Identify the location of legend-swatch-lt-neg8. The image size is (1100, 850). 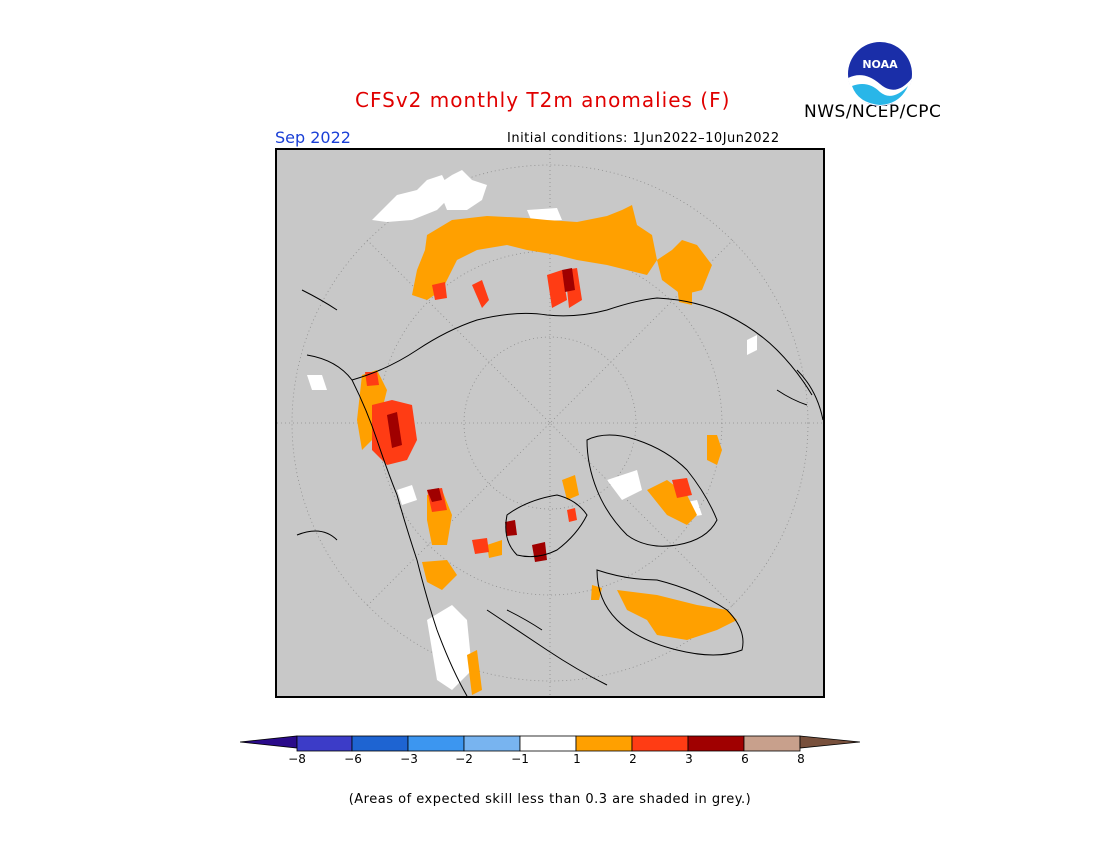
(269, 742).